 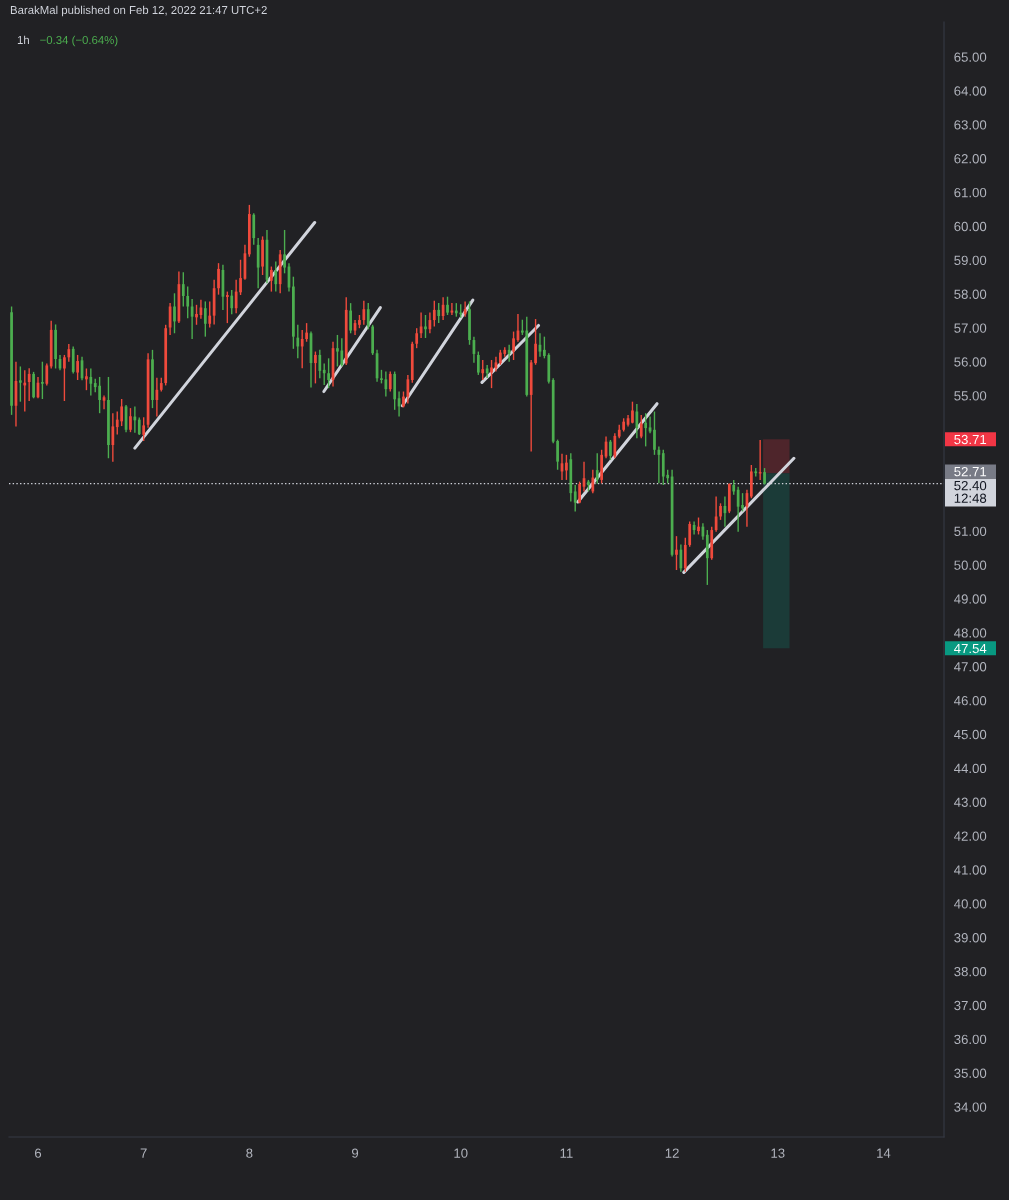 What do you see at coordinates (970, 734) in the screenshot?
I see `y-tick-label: 45.00` at bounding box center [970, 734].